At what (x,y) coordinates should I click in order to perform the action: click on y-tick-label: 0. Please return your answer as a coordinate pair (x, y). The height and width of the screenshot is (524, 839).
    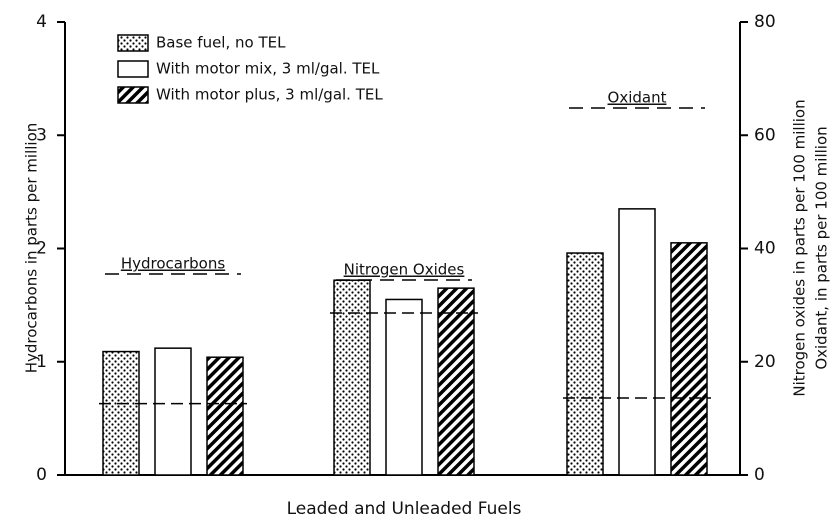
    Looking at the image, I should click on (41, 475).